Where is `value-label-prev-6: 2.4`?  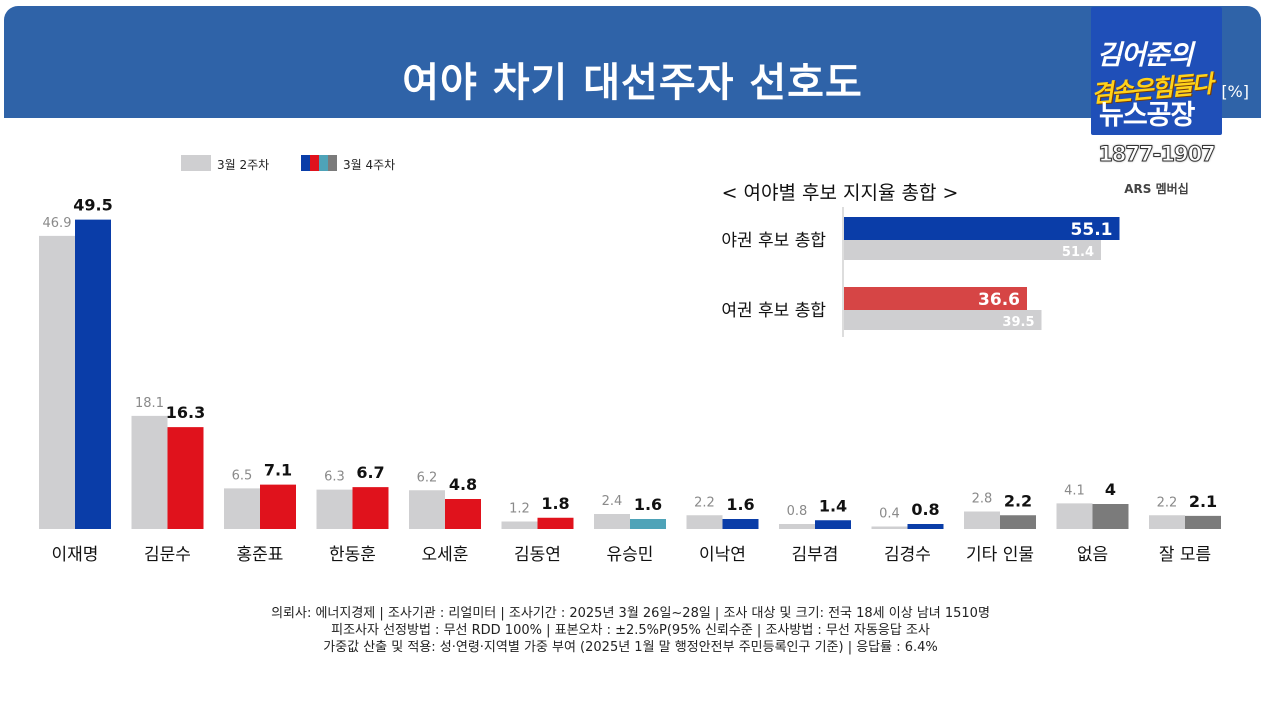
value-label-prev-6: 2.4 is located at coordinates (612, 501).